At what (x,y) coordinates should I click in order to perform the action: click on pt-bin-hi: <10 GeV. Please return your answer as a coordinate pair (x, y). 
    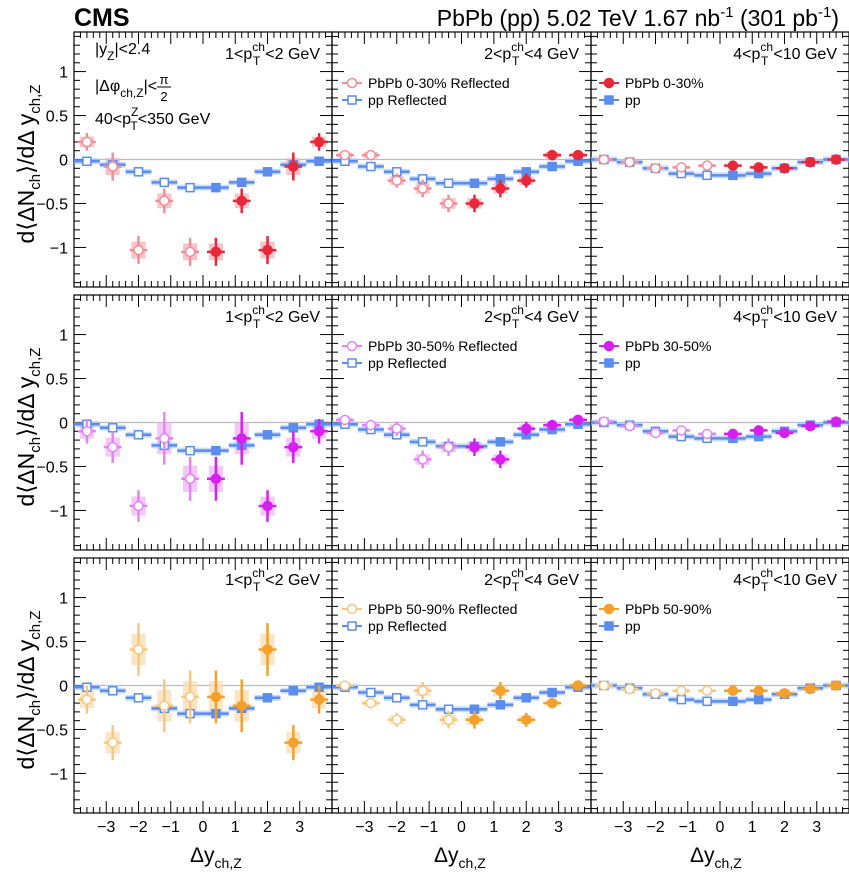
    Looking at the image, I should click on (805, 580).